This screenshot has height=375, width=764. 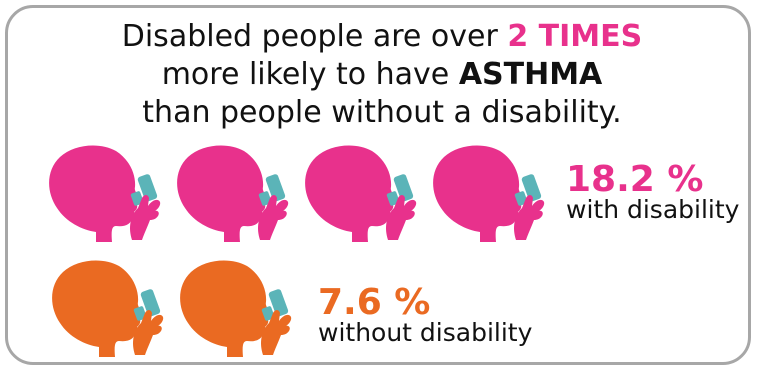 What do you see at coordinates (425, 332) in the screenshot?
I see `label-without-disability: without disability` at bounding box center [425, 332].